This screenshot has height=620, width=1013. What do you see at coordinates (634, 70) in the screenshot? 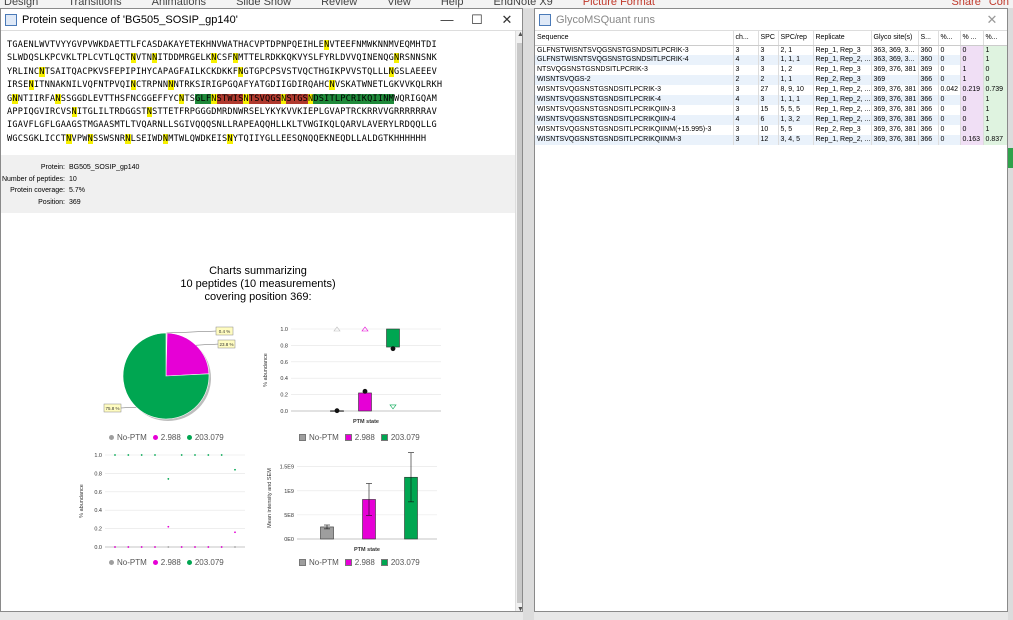
I see `table-cell: NTSVQGSNSTGSNDSITLPCRIK-3` at bounding box center [634, 70].